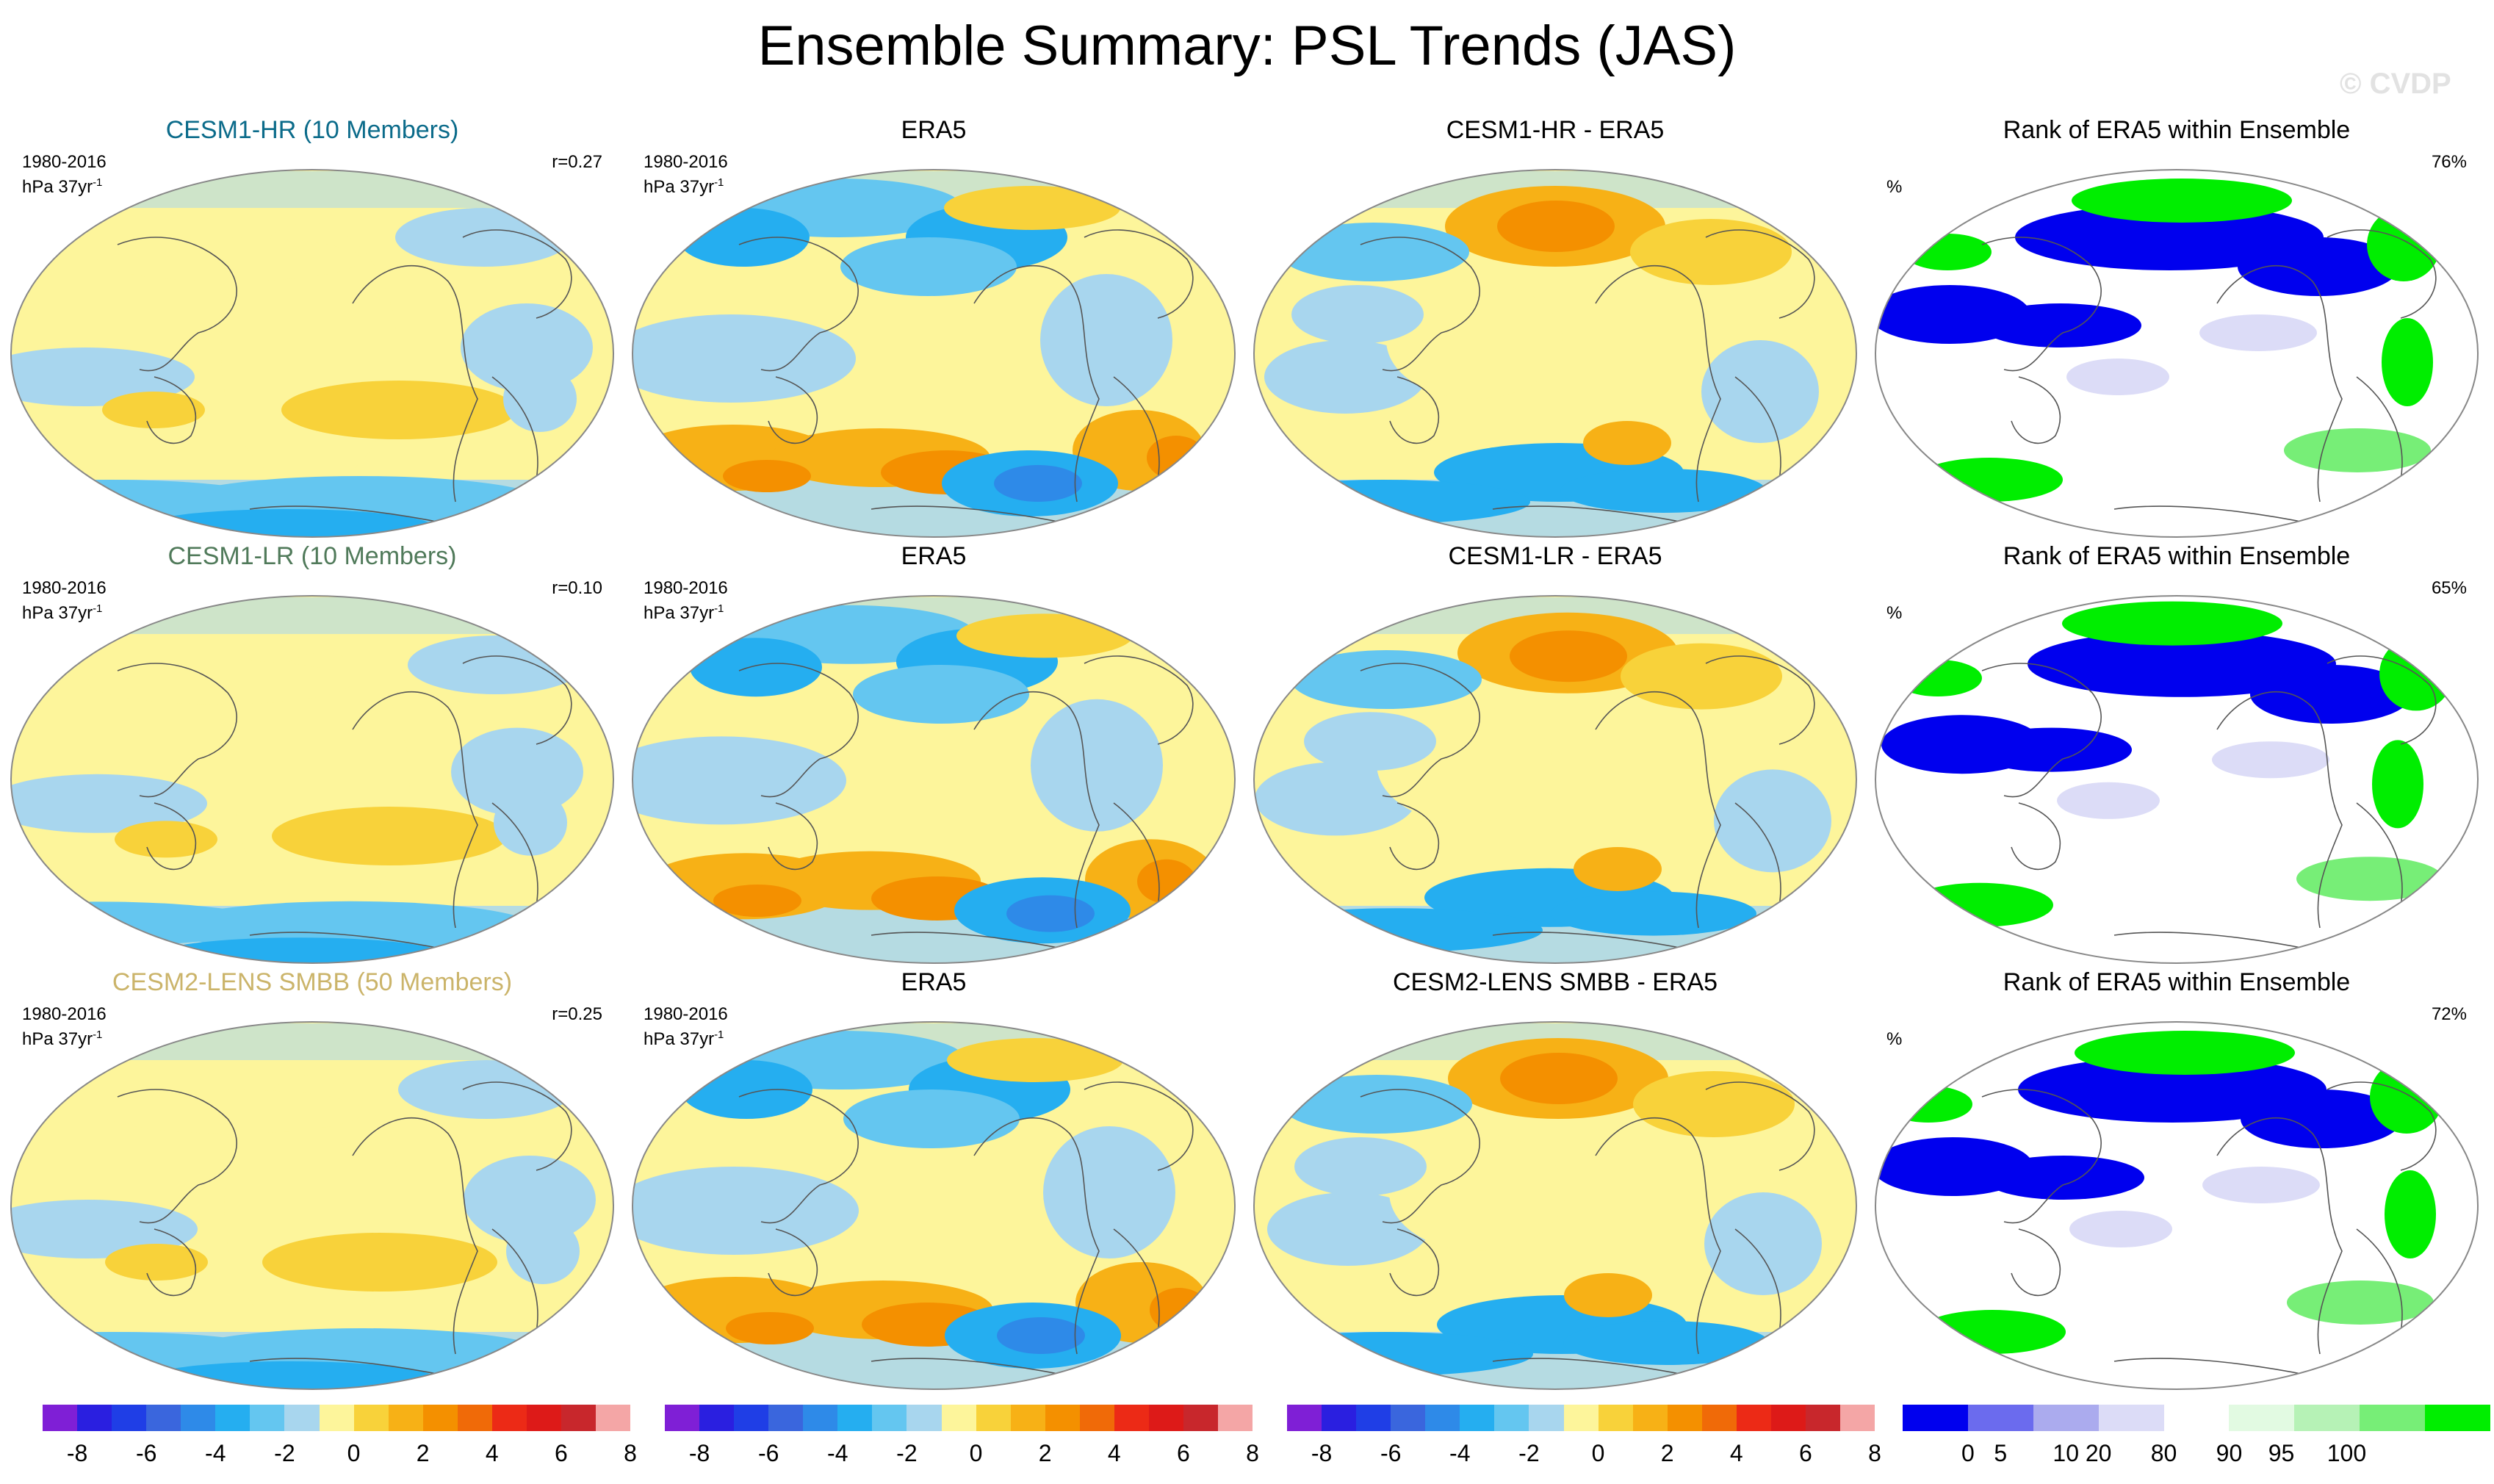 Image resolution: width=2494 pixels, height=1484 pixels. Describe the element at coordinates (2066, 1453) in the screenshot. I see `colorbar-tick-label: 10` at that location.